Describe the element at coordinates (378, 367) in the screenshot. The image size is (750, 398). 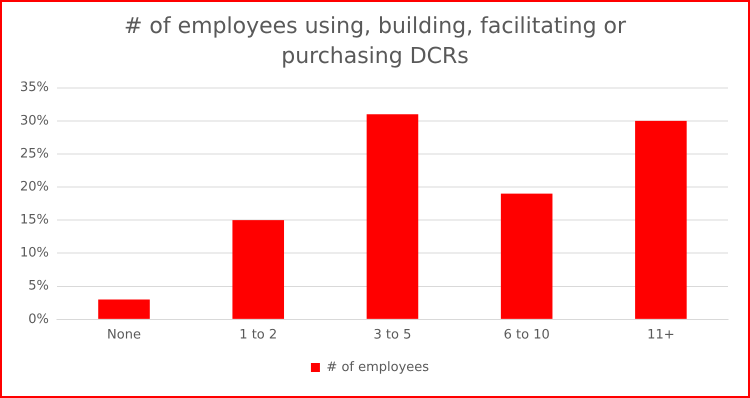
I see `legend-label: # of employees` at that location.